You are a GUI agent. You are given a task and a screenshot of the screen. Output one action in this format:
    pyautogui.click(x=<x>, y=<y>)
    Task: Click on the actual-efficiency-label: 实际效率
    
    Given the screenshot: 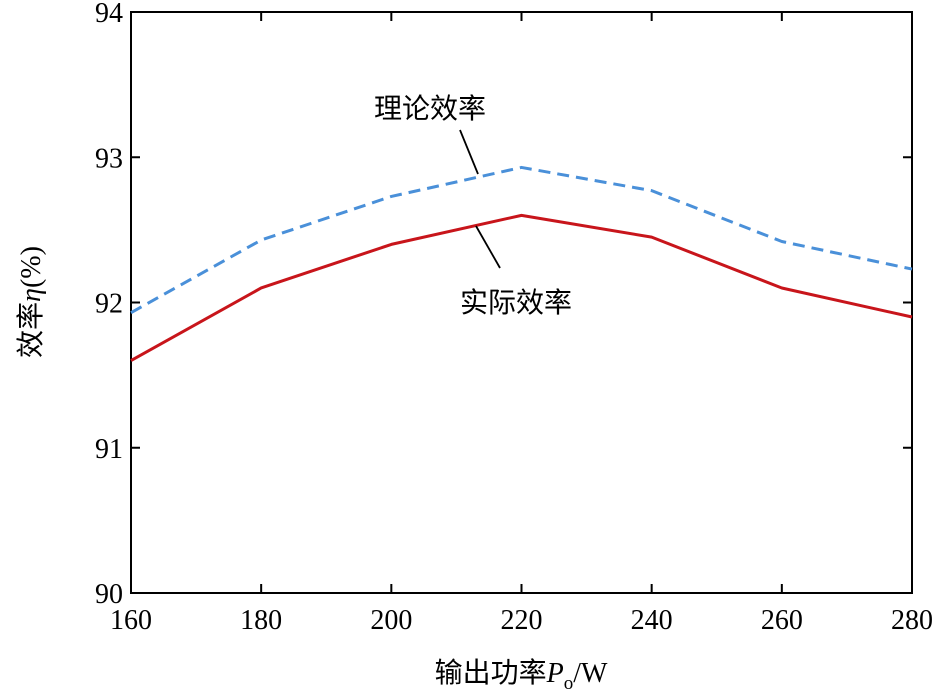 What is the action you would take?
    pyautogui.click(x=516, y=302)
    